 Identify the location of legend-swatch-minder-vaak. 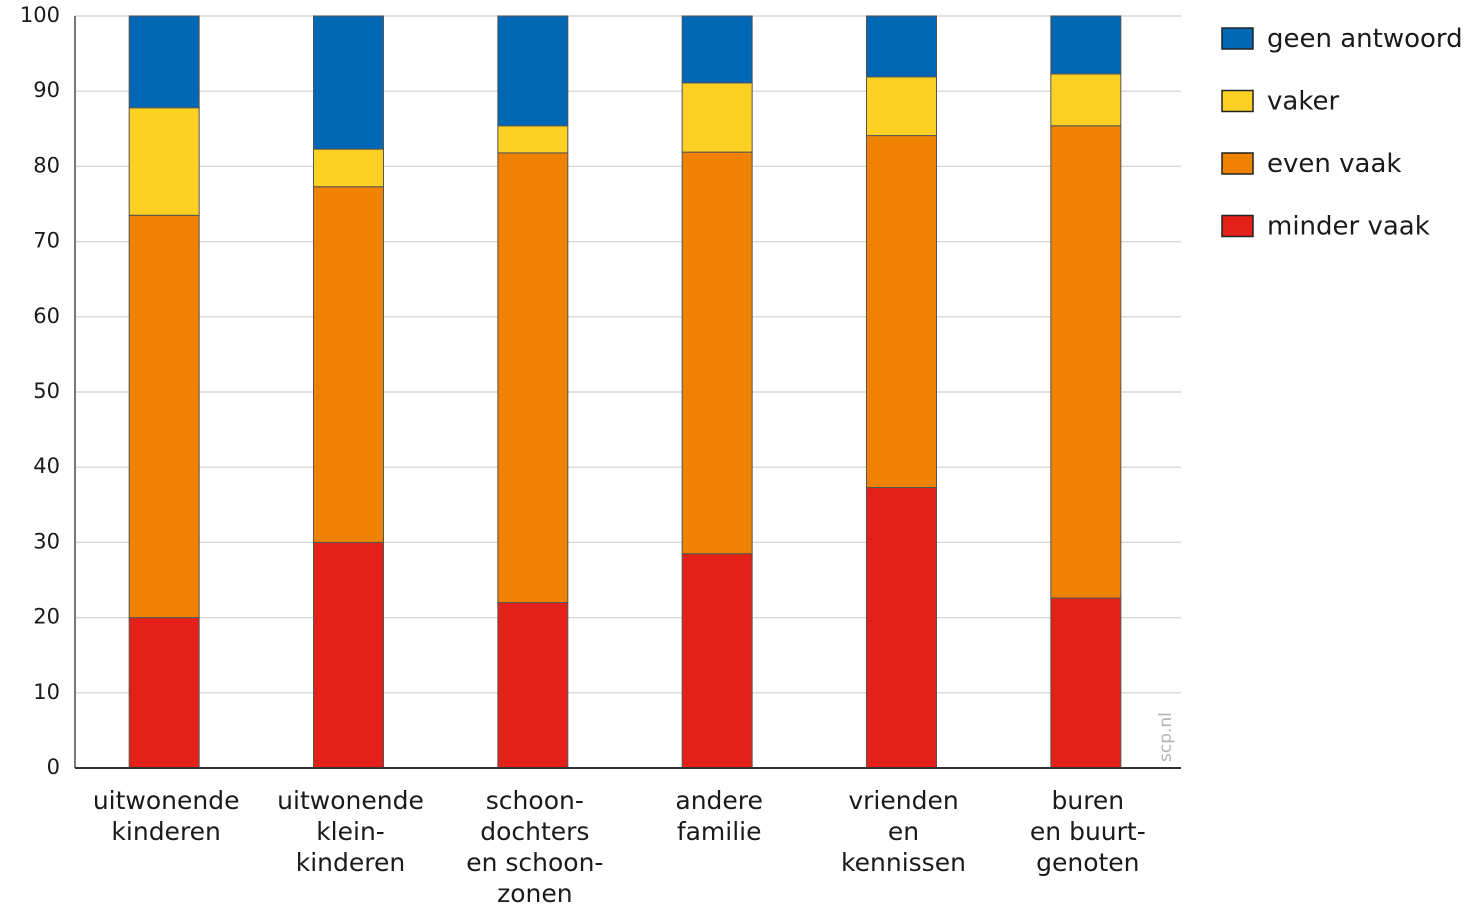
(1237, 226).